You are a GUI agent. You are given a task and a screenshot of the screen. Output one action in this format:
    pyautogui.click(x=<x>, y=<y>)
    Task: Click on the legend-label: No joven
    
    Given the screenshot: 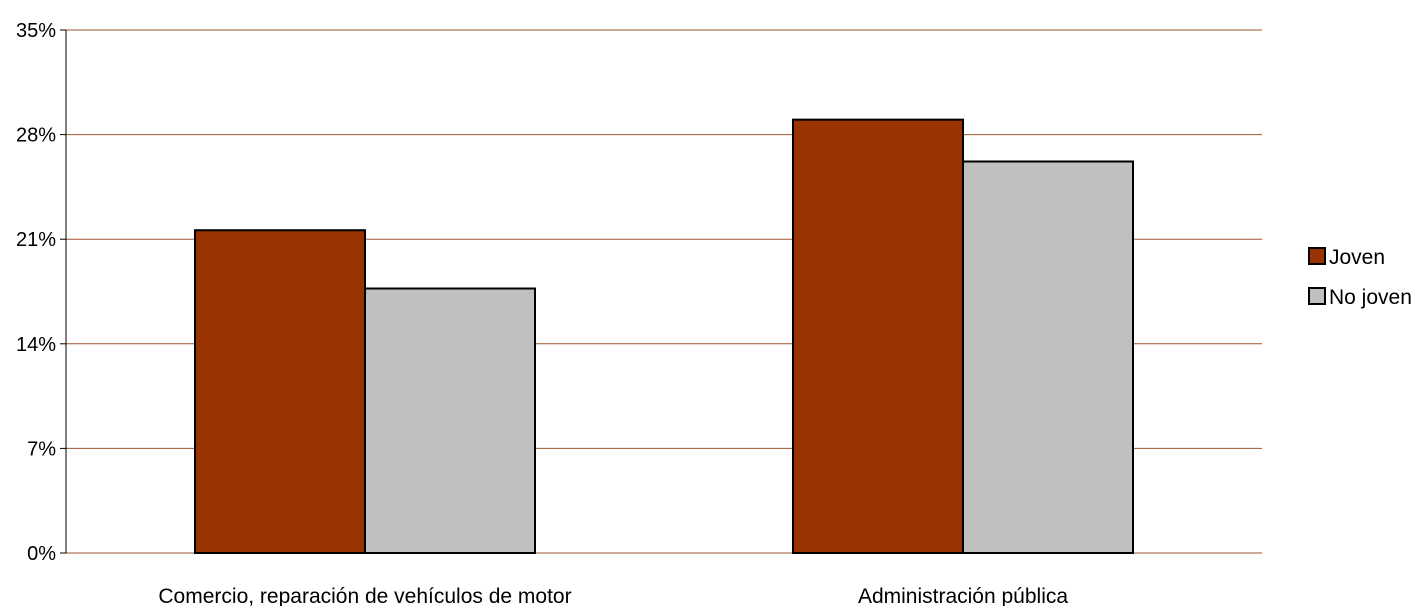 What is the action you would take?
    pyautogui.click(x=1370, y=297)
    